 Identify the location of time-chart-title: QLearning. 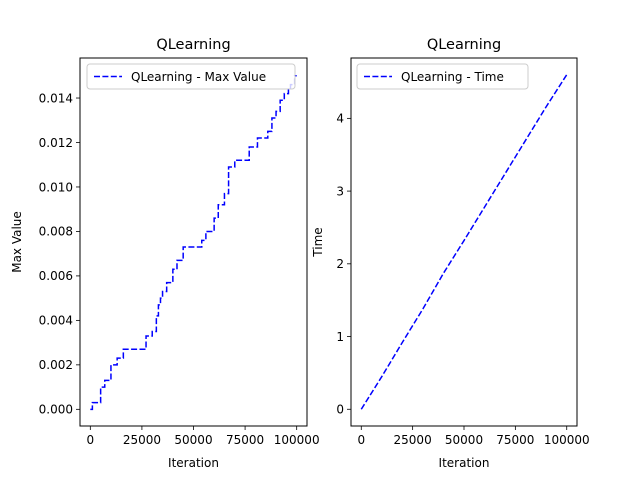
(464, 45).